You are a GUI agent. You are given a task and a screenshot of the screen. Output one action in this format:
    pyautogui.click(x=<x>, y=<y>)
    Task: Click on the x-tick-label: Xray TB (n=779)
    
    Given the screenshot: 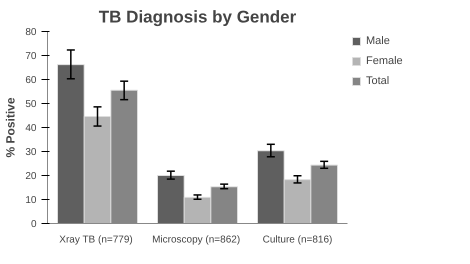 What is the action you would take?
    pyautogui.click(x=96, y=240)
    